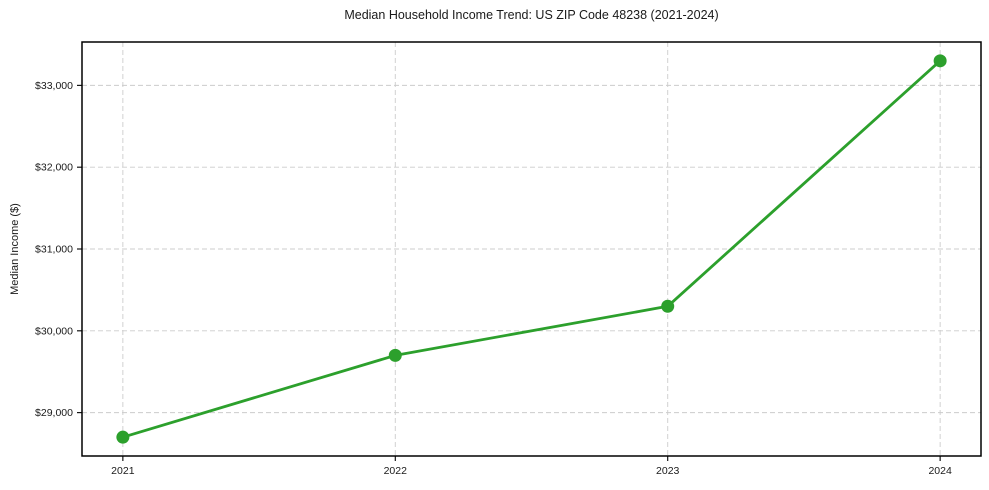  I want to click on data-point-2022, so click(395, 355).